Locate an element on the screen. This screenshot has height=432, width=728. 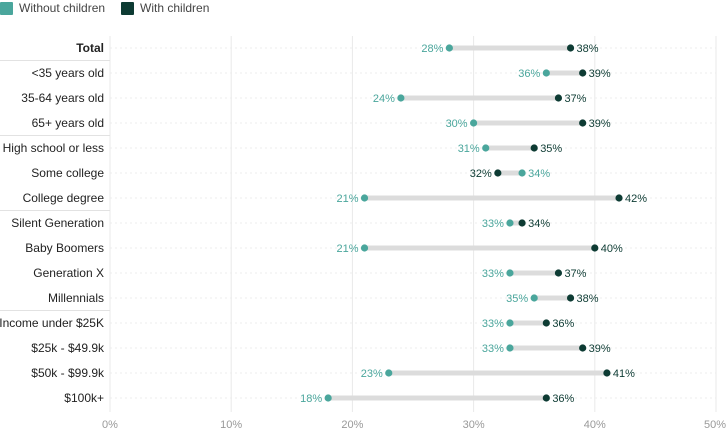
legend-label-without-children: Without children is located at coordinates (62, 8).